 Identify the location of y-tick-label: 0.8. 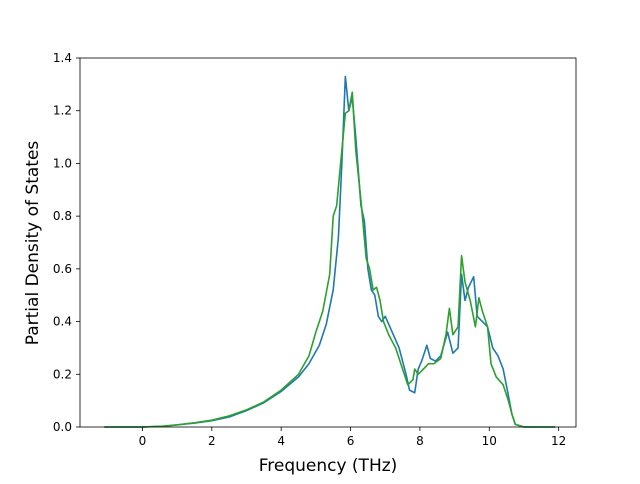
(62, 216).